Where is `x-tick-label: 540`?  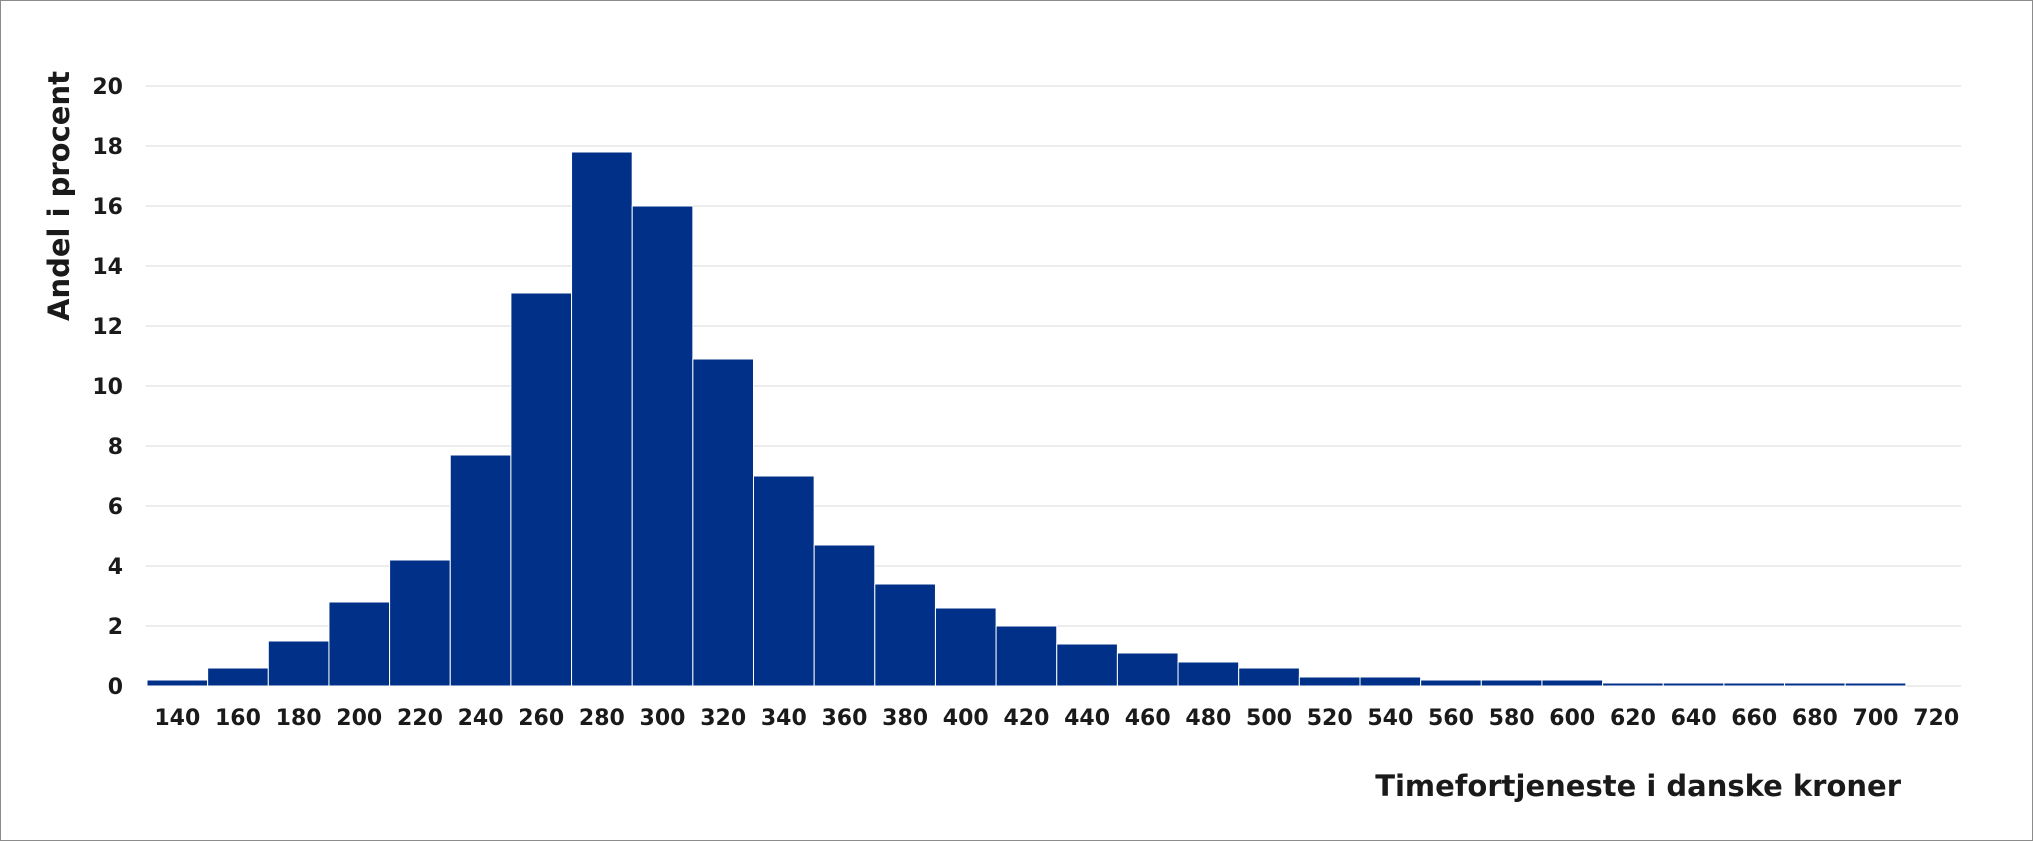 x-tick-label: 540 is located at coordinates (1390, 718).